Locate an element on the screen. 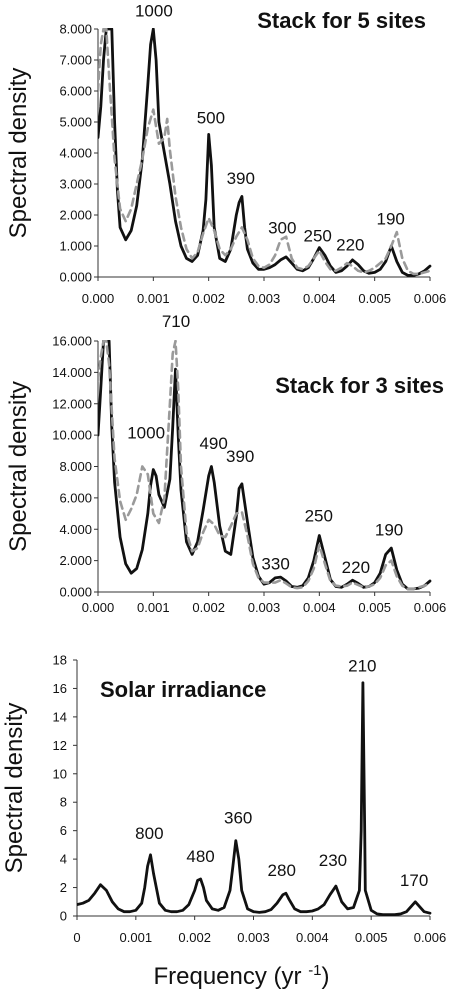 The image size is (474, 995). peak-label: 800 is located at coordinates (149, 833).